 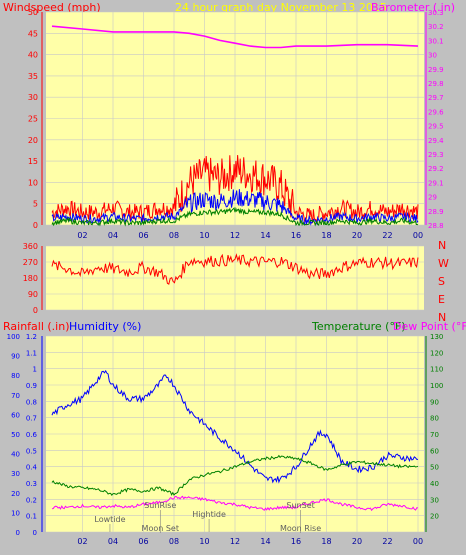 What do you see at coordinates (418, 235) in the screenshot?
I see `wind-x-tick: 00` at bounding box center [418, 235].